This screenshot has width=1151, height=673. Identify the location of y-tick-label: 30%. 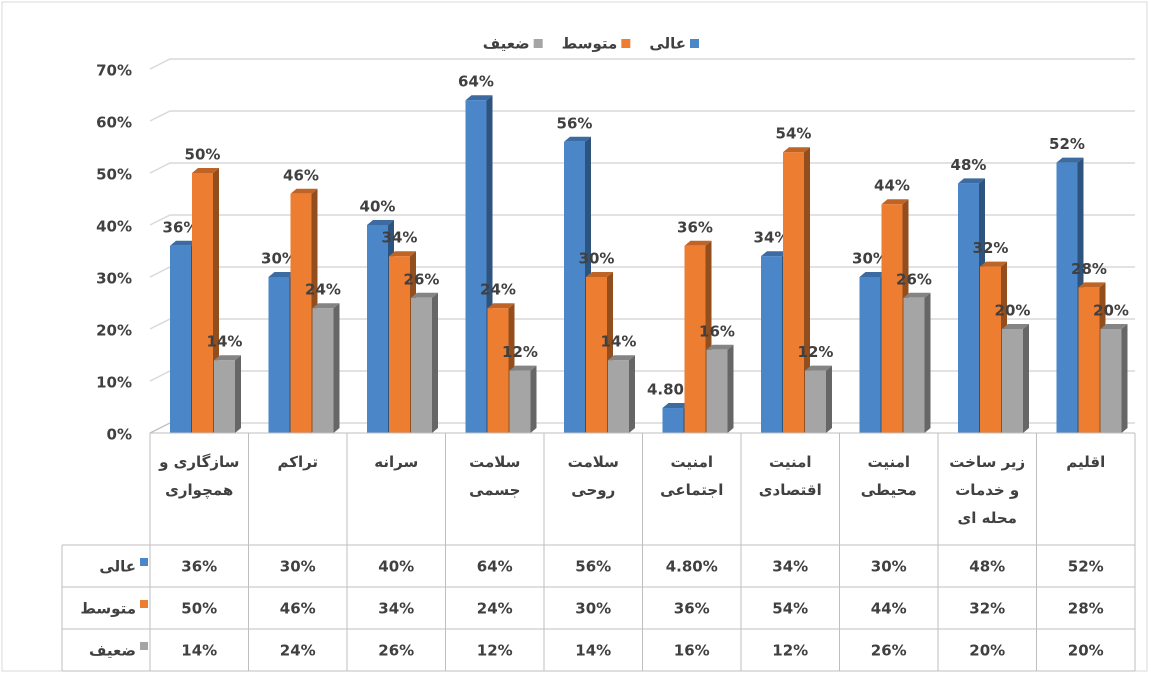
(114, 279).